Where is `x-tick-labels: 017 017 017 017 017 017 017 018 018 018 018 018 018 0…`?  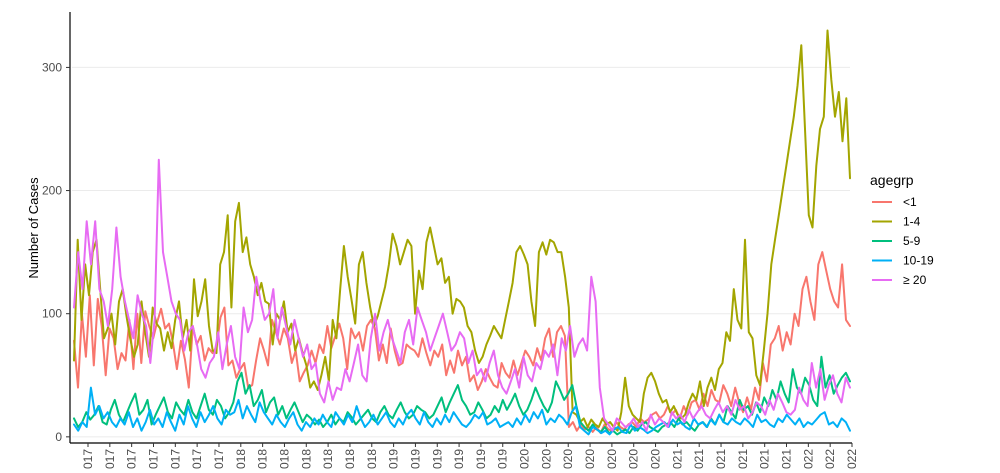 x-tick-labels: 017 017 017 017 017 017 017 018 018 018 018 018 018 0… is located at coordinates (470, 456).